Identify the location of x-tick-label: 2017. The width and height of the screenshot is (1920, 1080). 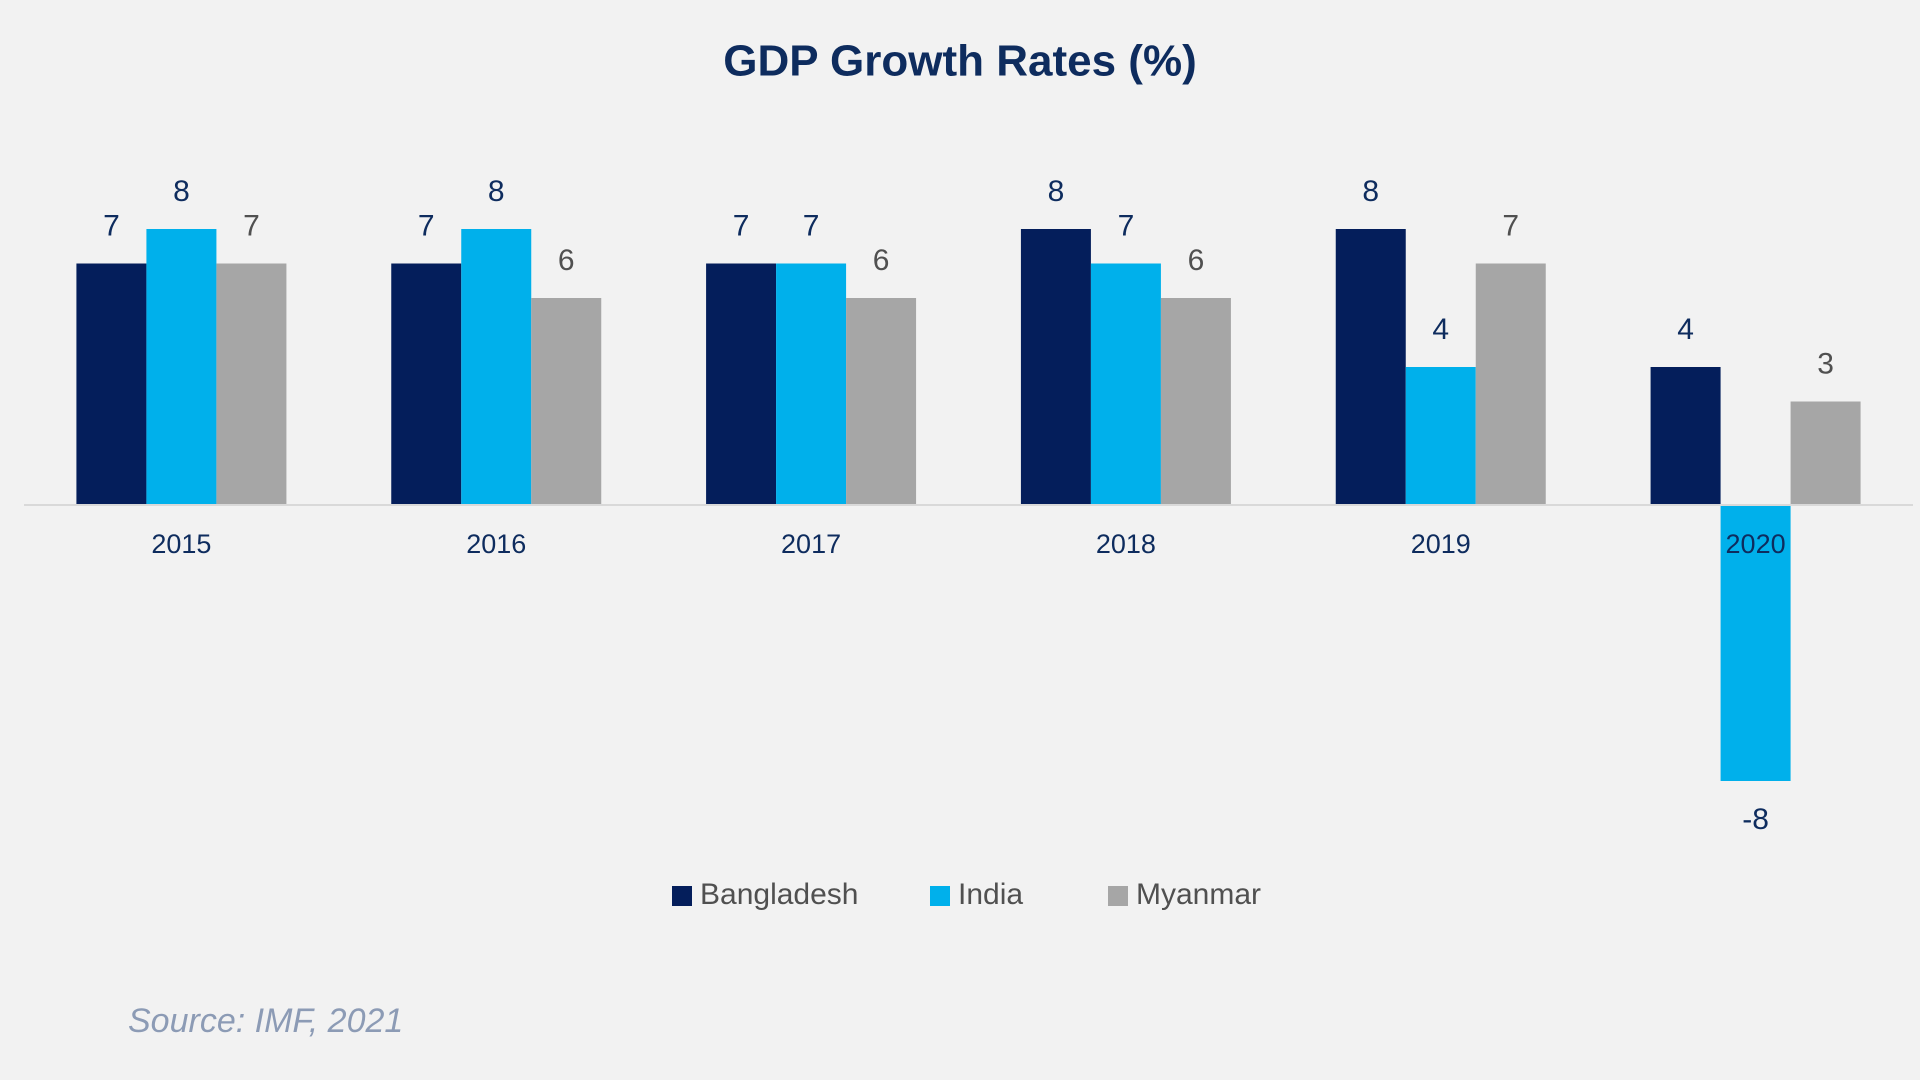
(811, 544).